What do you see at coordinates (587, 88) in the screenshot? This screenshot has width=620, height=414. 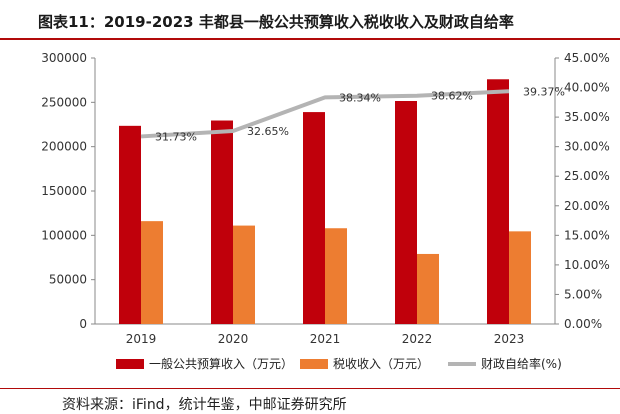 I see `right-axis-tick-label: 40.00%` at bounding box center [587, 88].